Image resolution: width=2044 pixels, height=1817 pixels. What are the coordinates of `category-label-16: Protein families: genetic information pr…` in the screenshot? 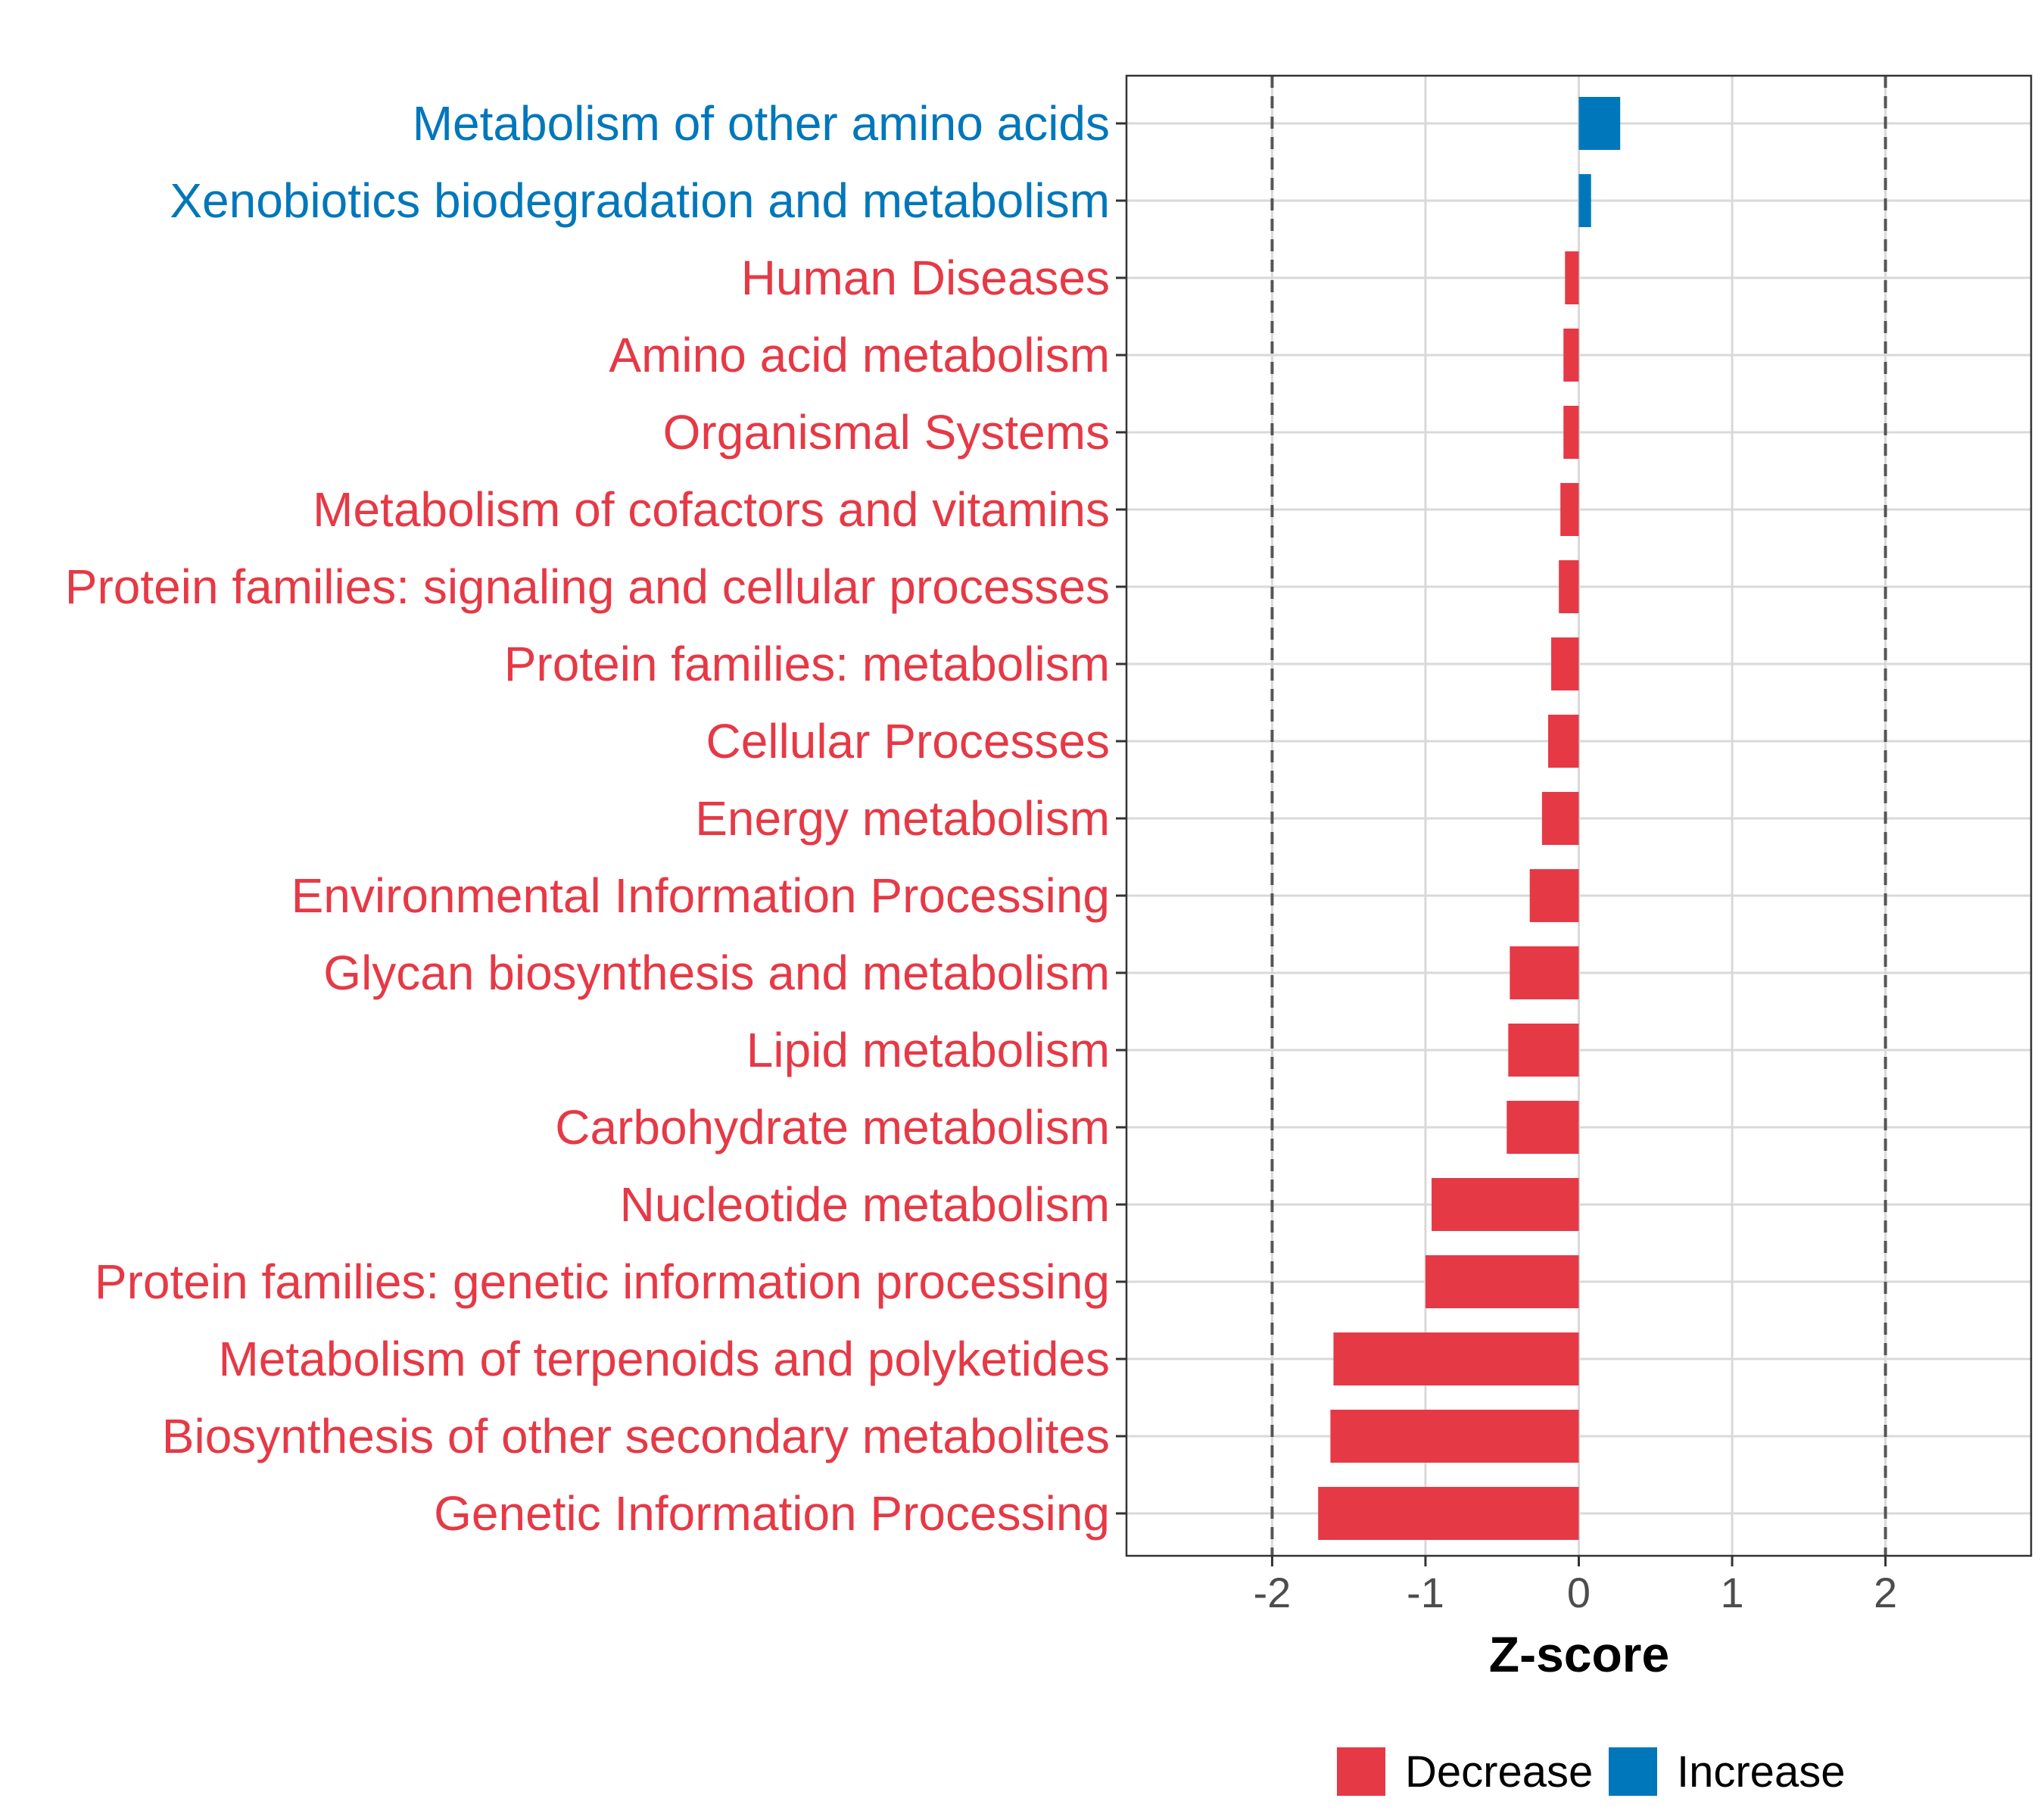 It's located at (602, 1281).